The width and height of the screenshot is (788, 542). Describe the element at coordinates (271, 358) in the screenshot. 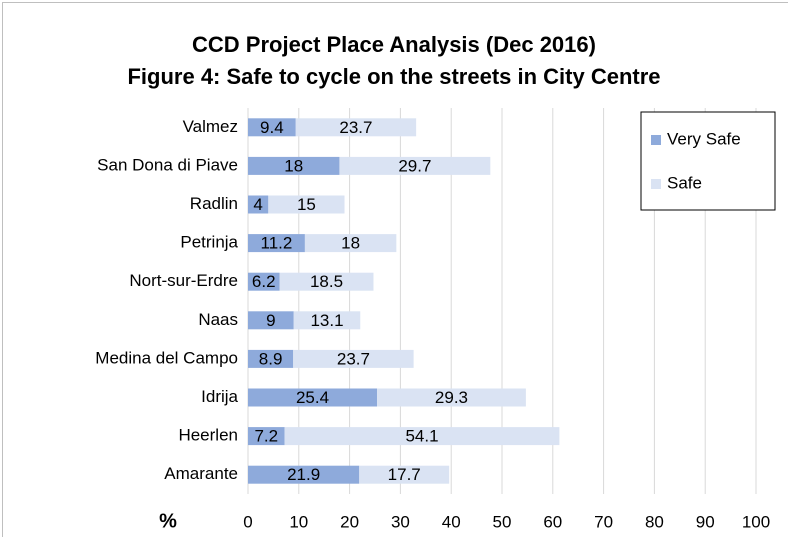

I see `data-label: 8.9` at that location.